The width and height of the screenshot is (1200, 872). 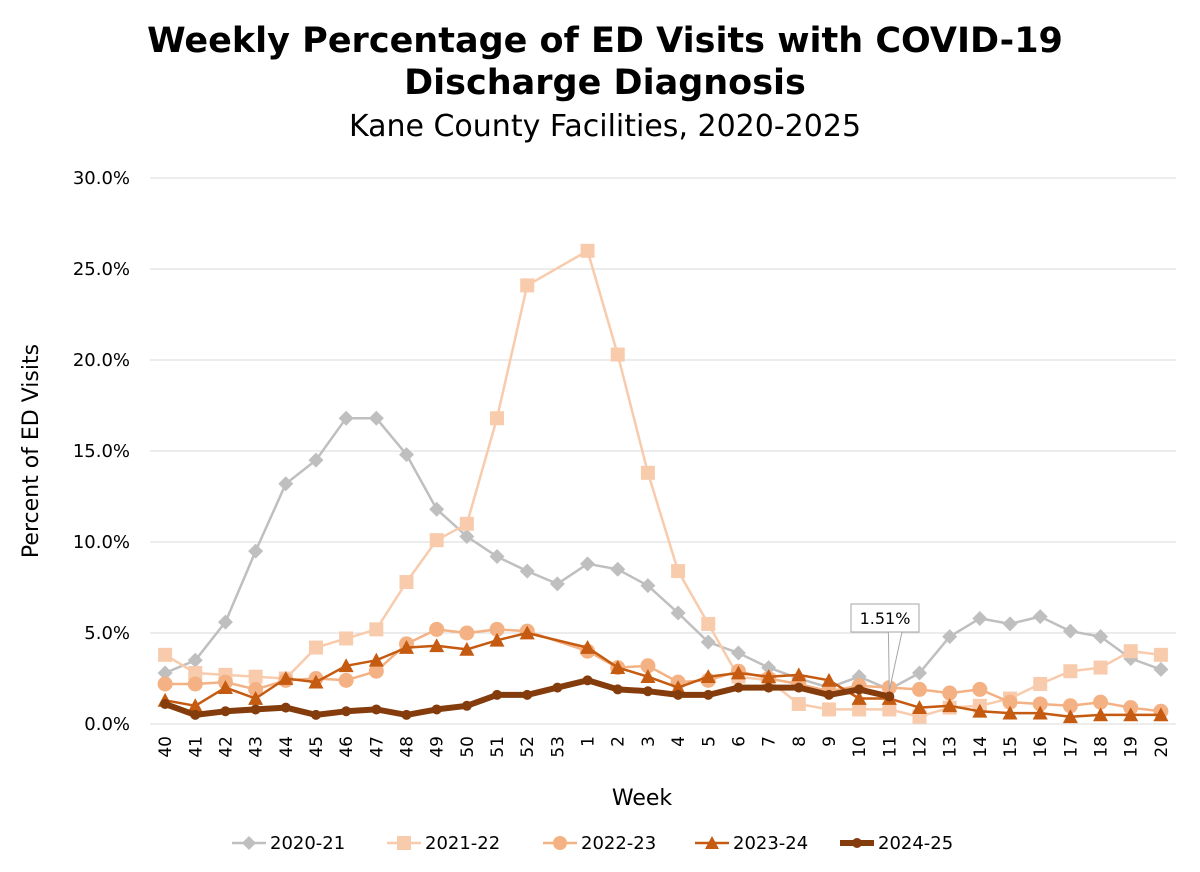 What do you see at coordinates (31, 451) in the screenshot?
I see `y-axis-label: Percent of ED Visits` at bounding box center [31, 451].